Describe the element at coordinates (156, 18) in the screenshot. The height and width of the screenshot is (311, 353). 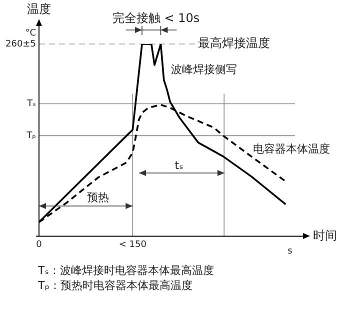
I see `text: 完全接触 < 10s` at that location.